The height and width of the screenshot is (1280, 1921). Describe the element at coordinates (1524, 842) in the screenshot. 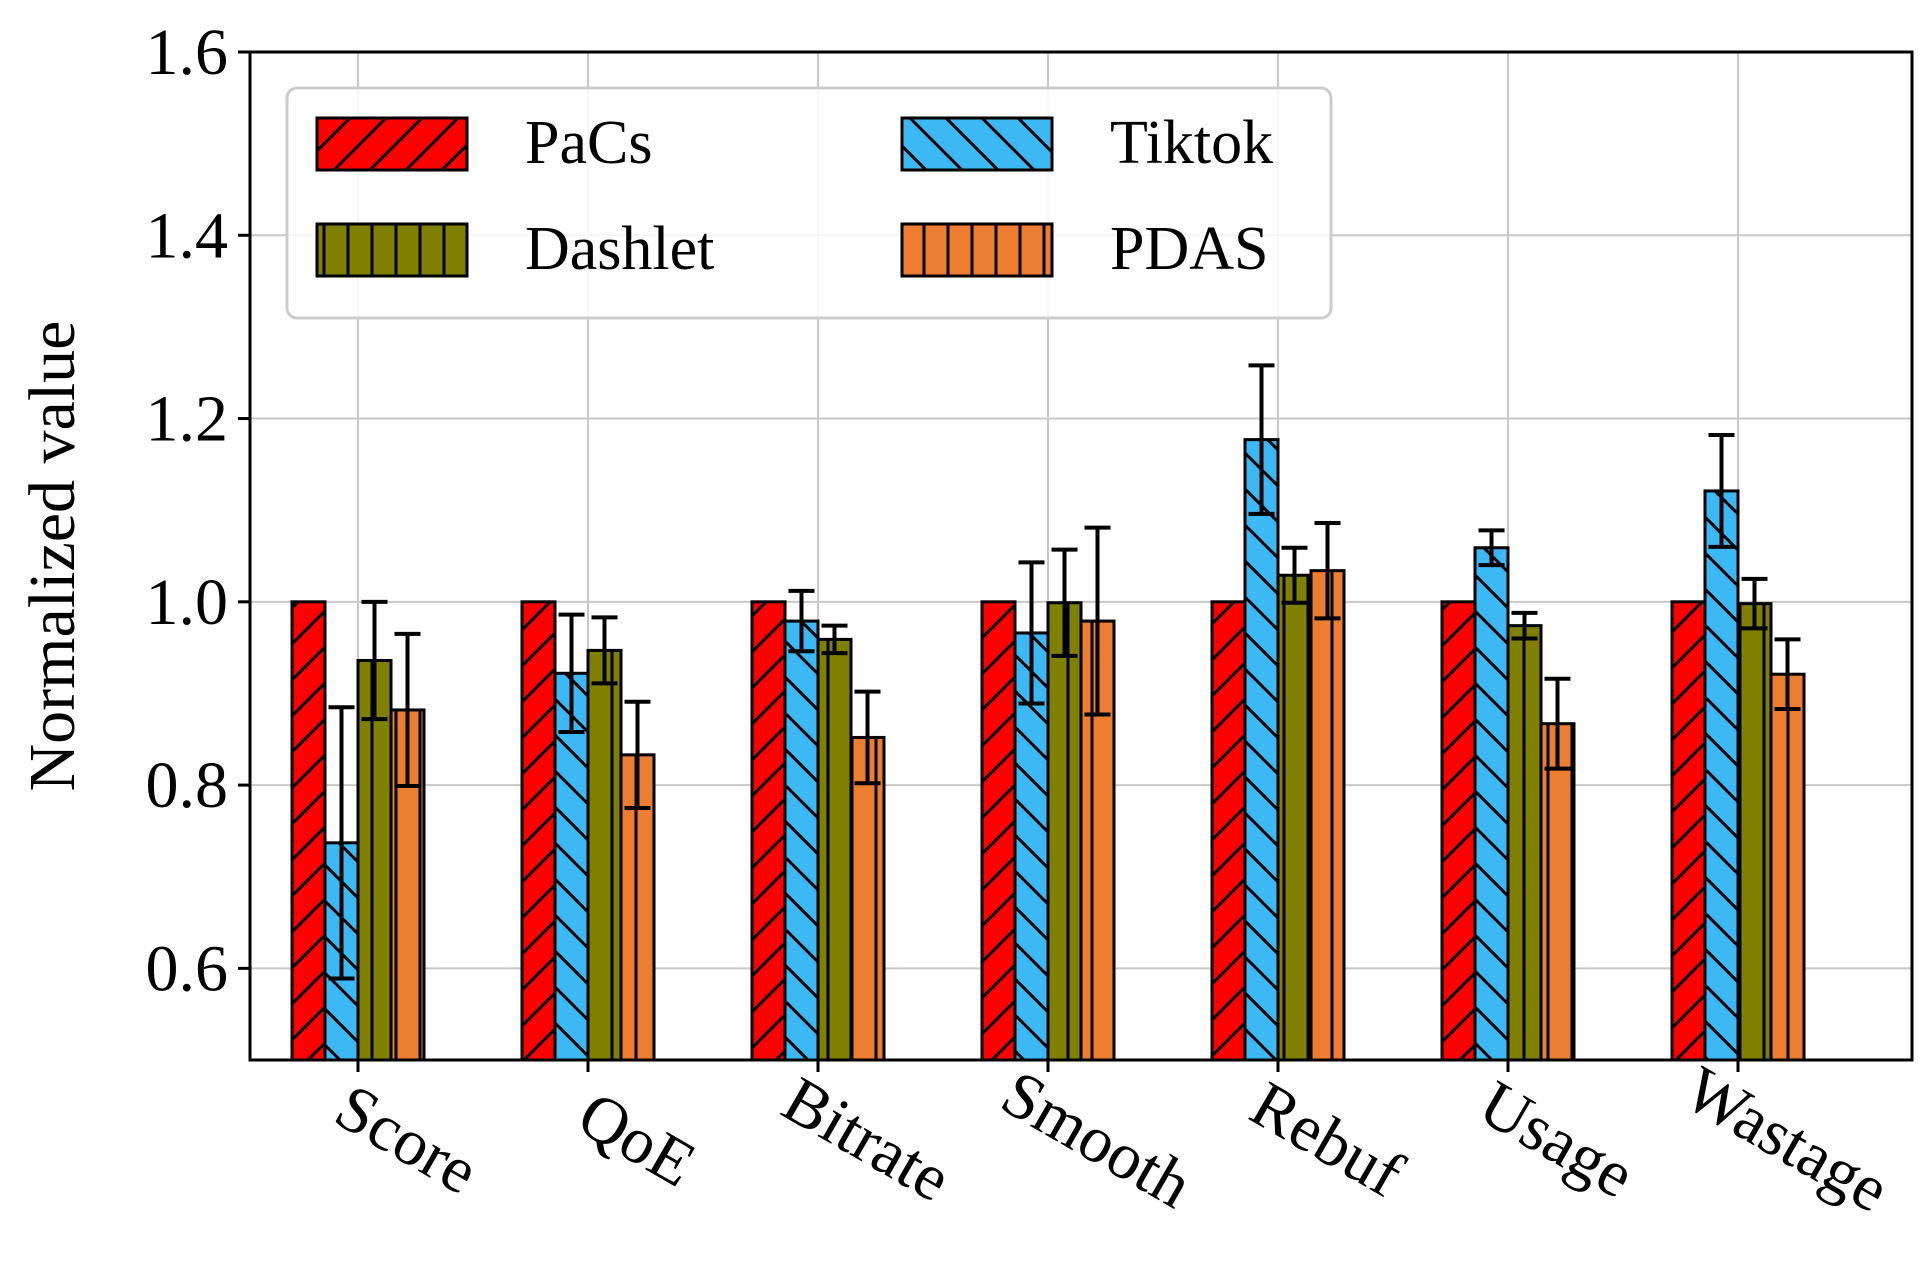

I see `bar-dashlet-usage-hatch` at that location.